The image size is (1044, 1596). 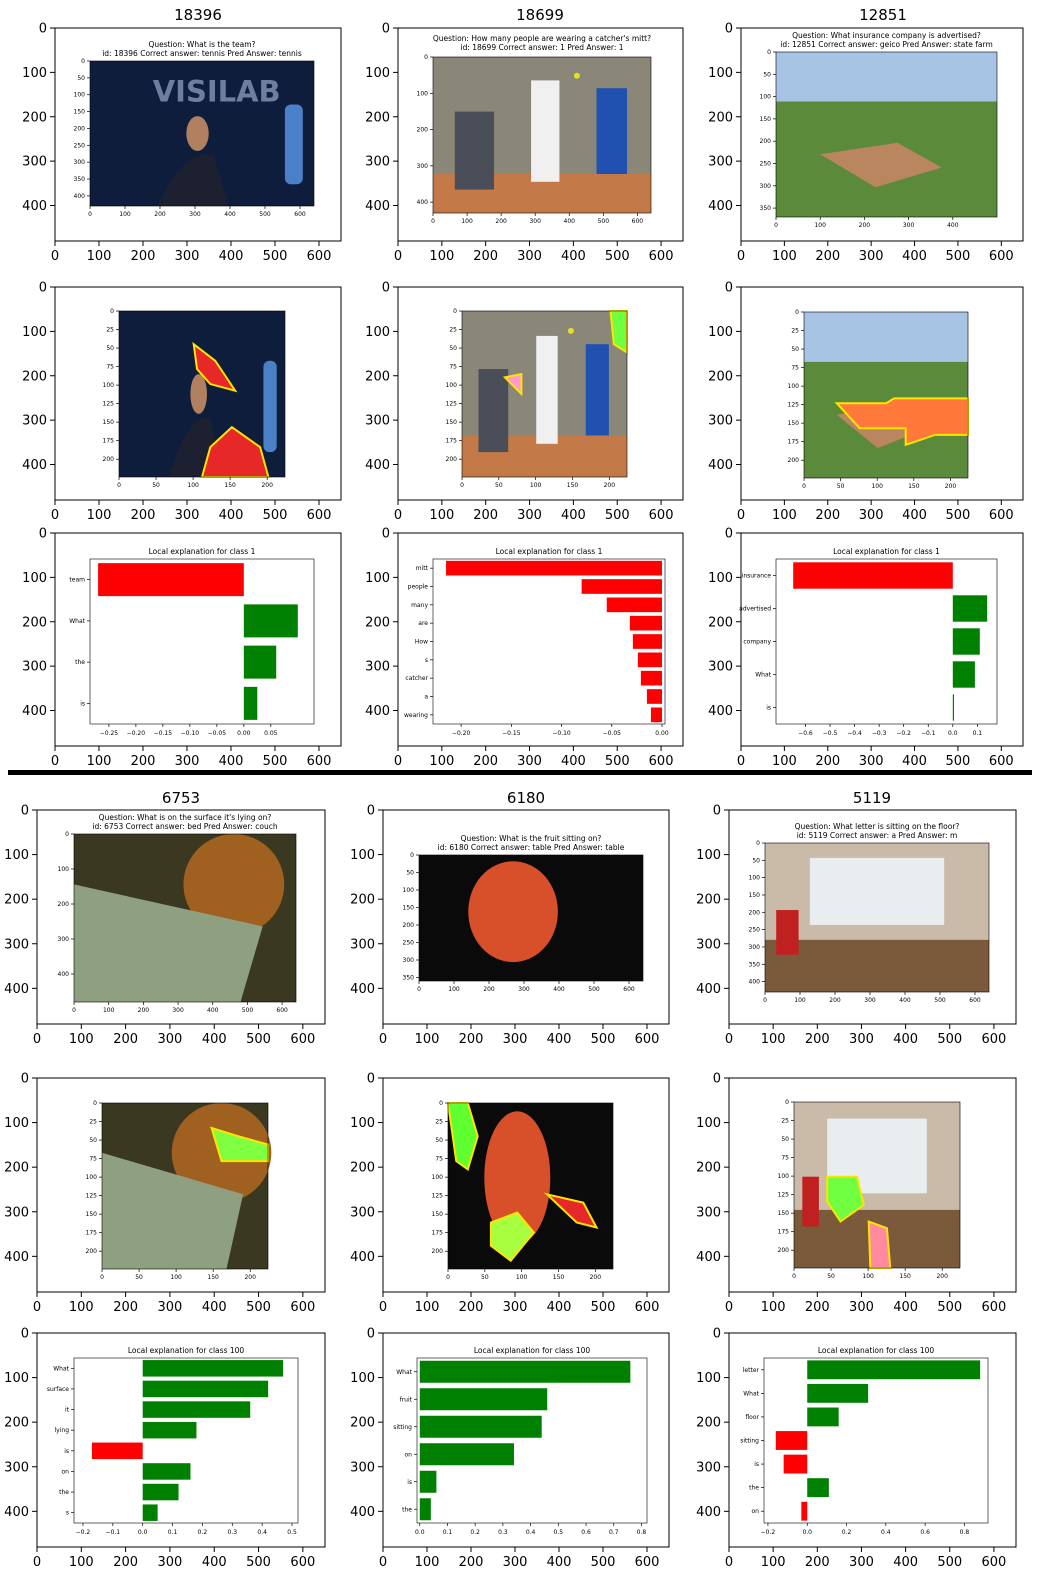 I want to click on value-tick-label: 0.0, so click(x=420, y=1532).